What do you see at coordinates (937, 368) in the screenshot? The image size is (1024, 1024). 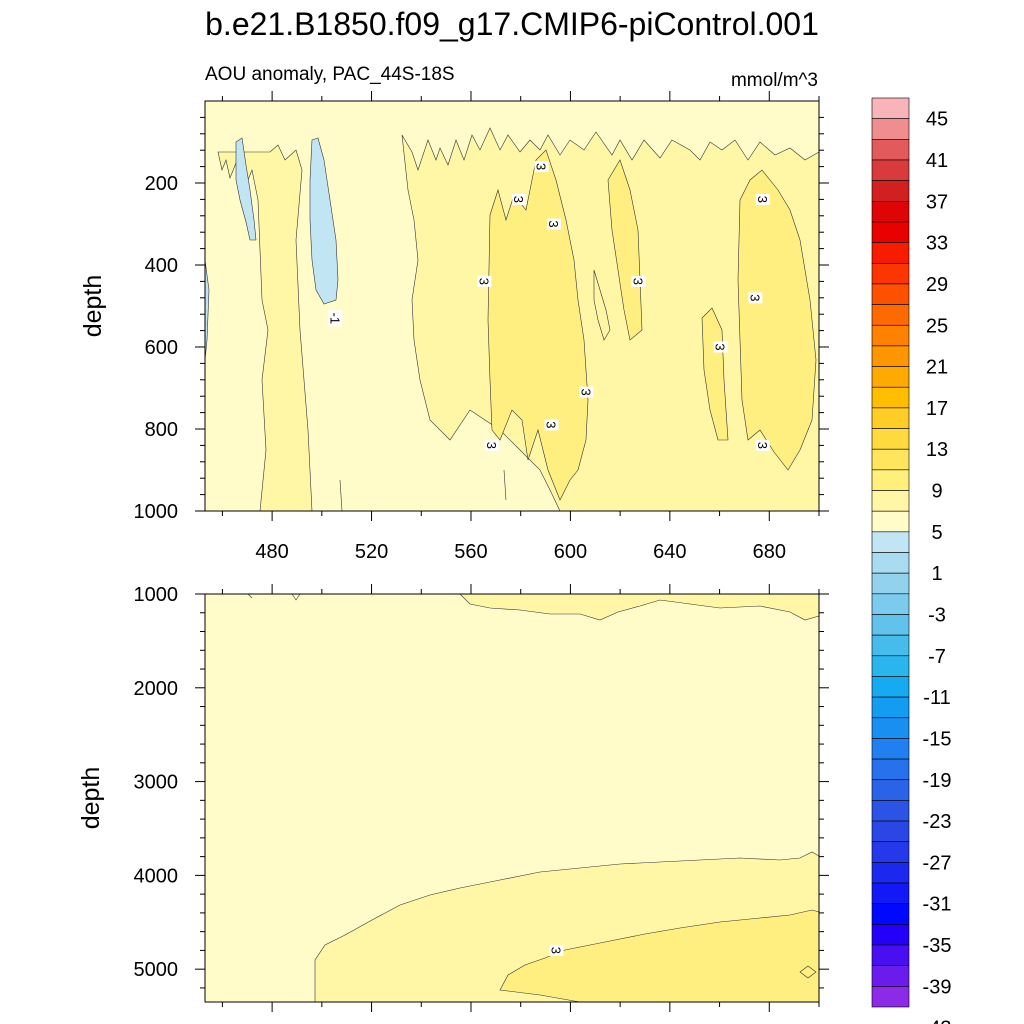 I see `colorbar-label: 21` at bounding box center [937, 368].